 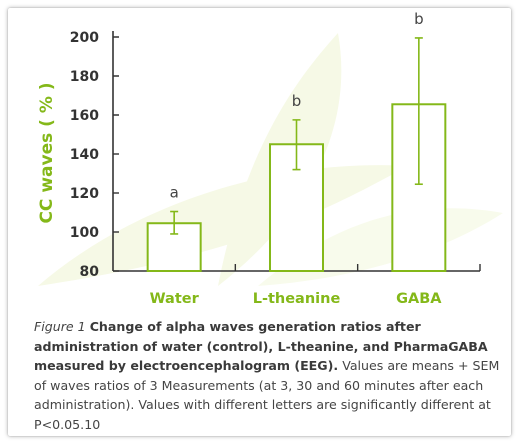 I want to click on x-tick-labels: Water L-theanine GABA, so click(x=296, y=299).